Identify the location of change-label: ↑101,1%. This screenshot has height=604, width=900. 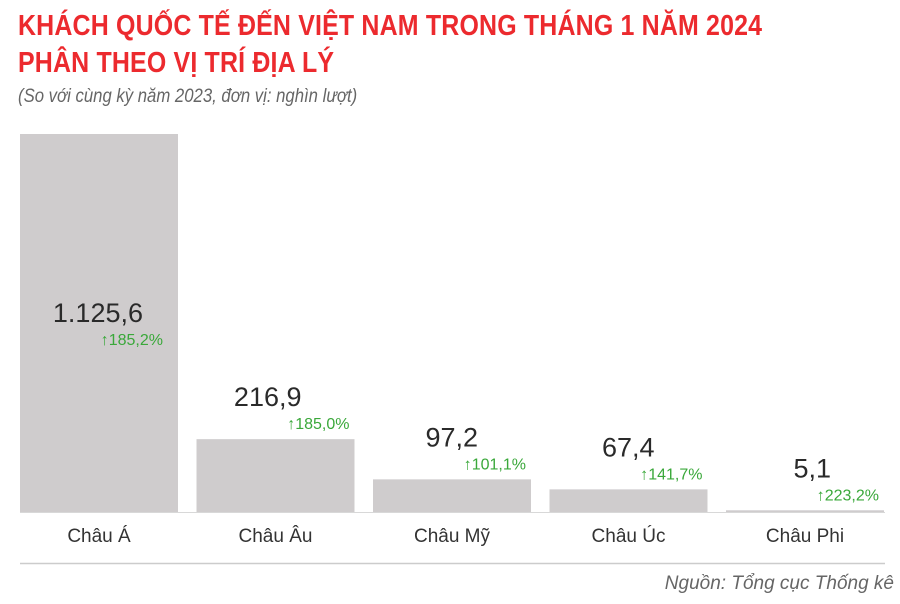
(495, 464).